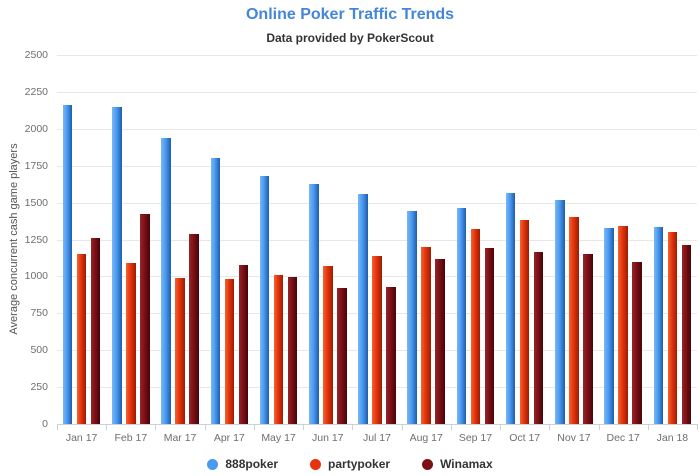  I want to click on x-cat-label-jan-17: Jan 17, so click(81, 438).